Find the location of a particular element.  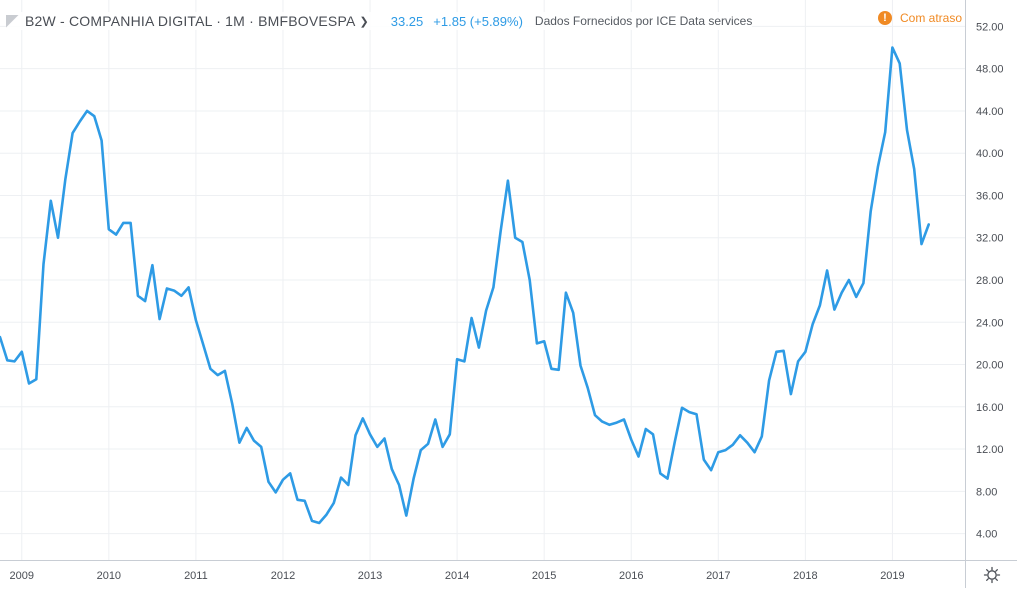

x-tick-label: 2019 is located at coordinates (892, 576).